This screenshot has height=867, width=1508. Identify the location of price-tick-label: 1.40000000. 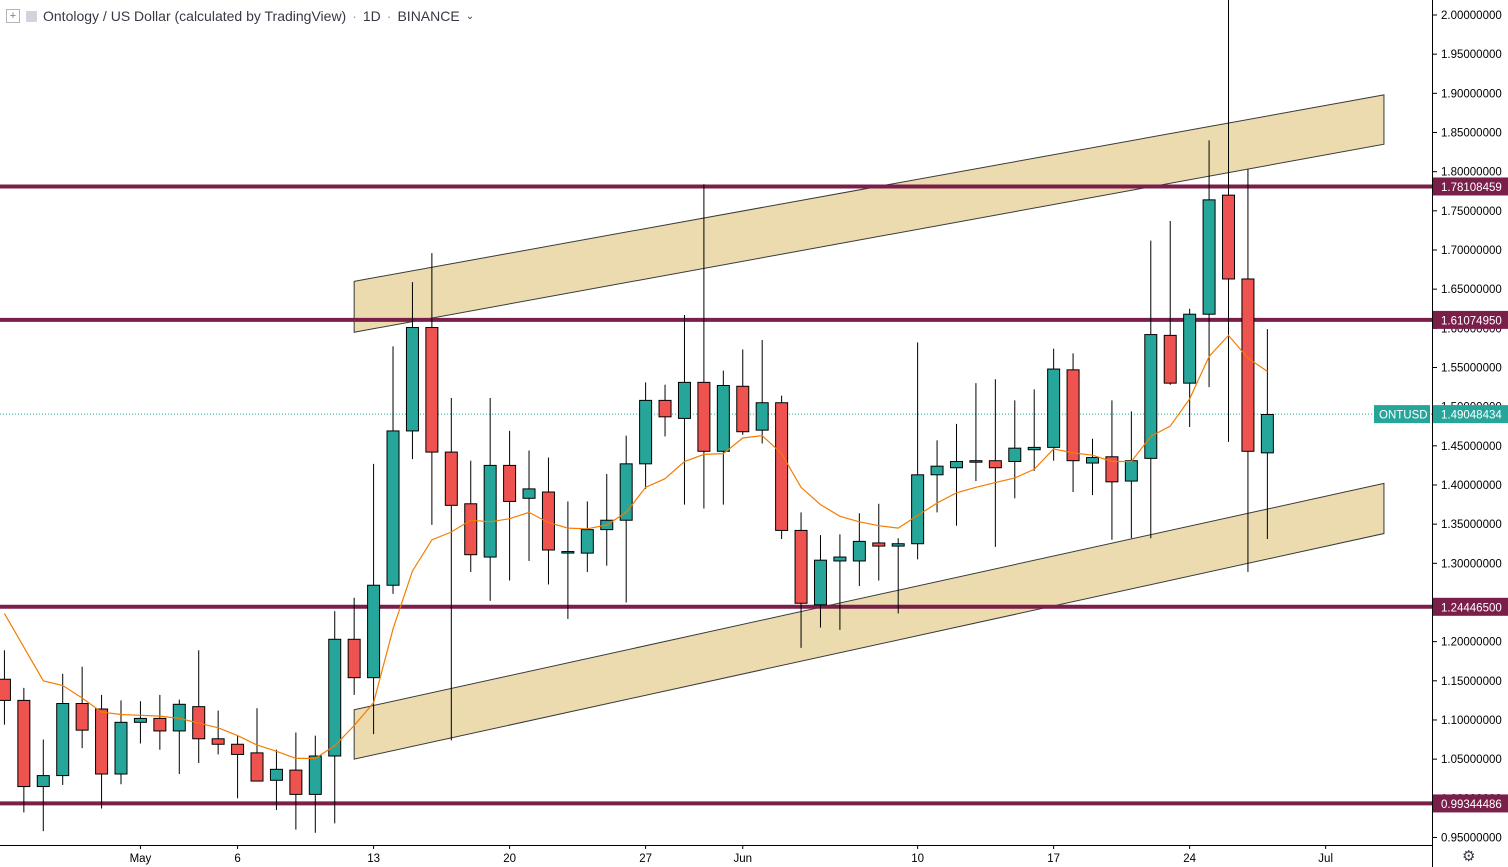
(1471, 486).